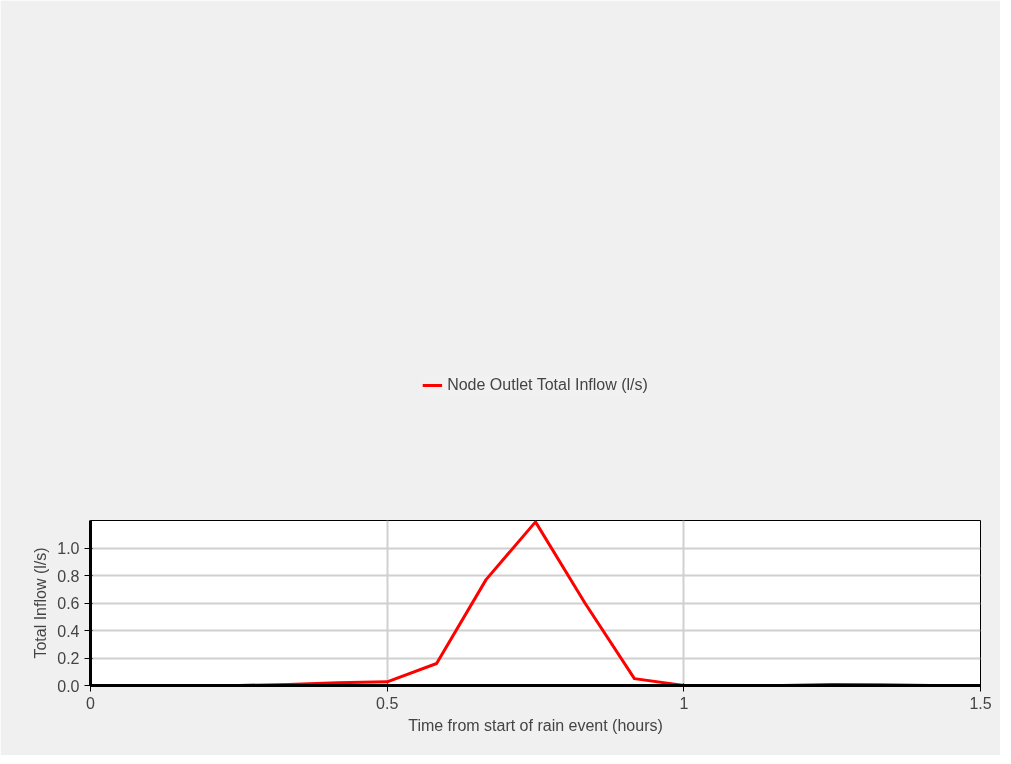  What do you see at coordinates (684, 703) in the screenshot?
I see `x-tick-label: 1` at bounding box center [684, 703].